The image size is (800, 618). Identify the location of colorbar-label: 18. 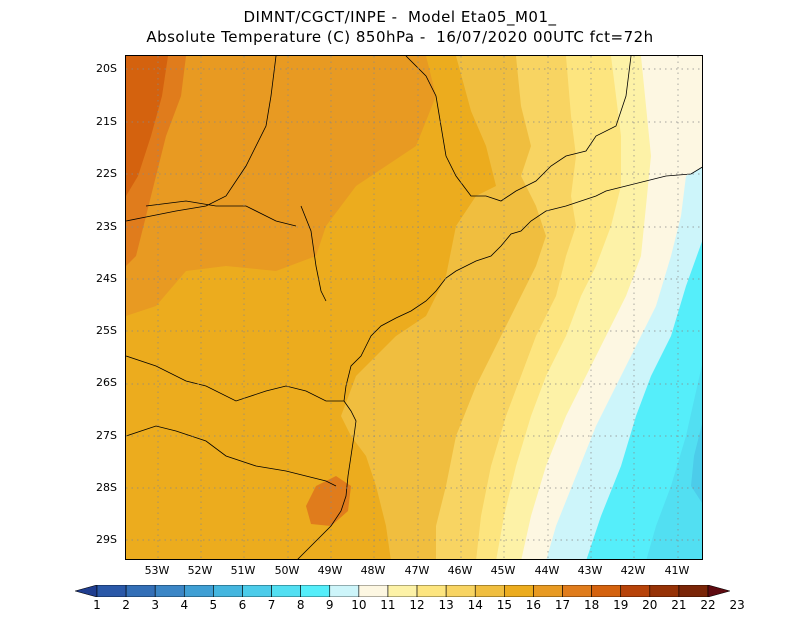
(591, 605).